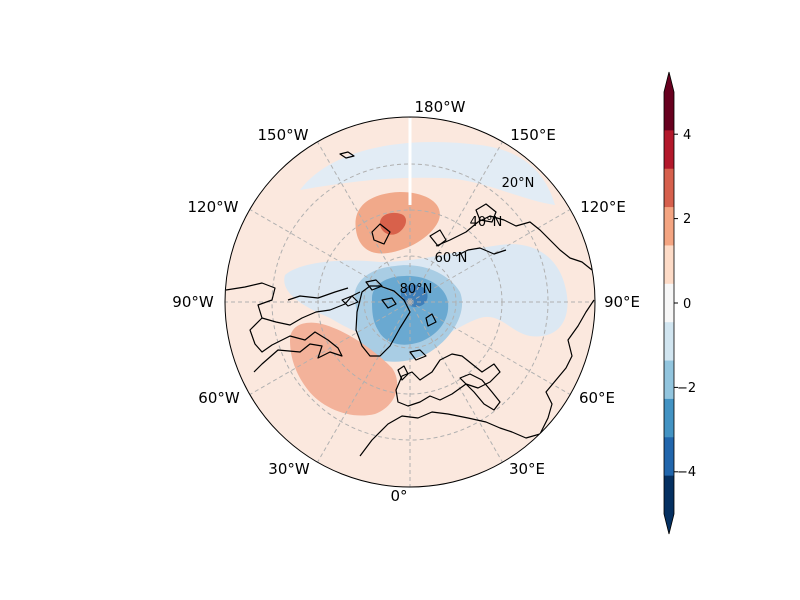  What do you see at coordinates (467, 236) in the screenshot?
I see `latitude-labels: 20°N 40°N 60°N 80°N` at bounding box center [467, 236].